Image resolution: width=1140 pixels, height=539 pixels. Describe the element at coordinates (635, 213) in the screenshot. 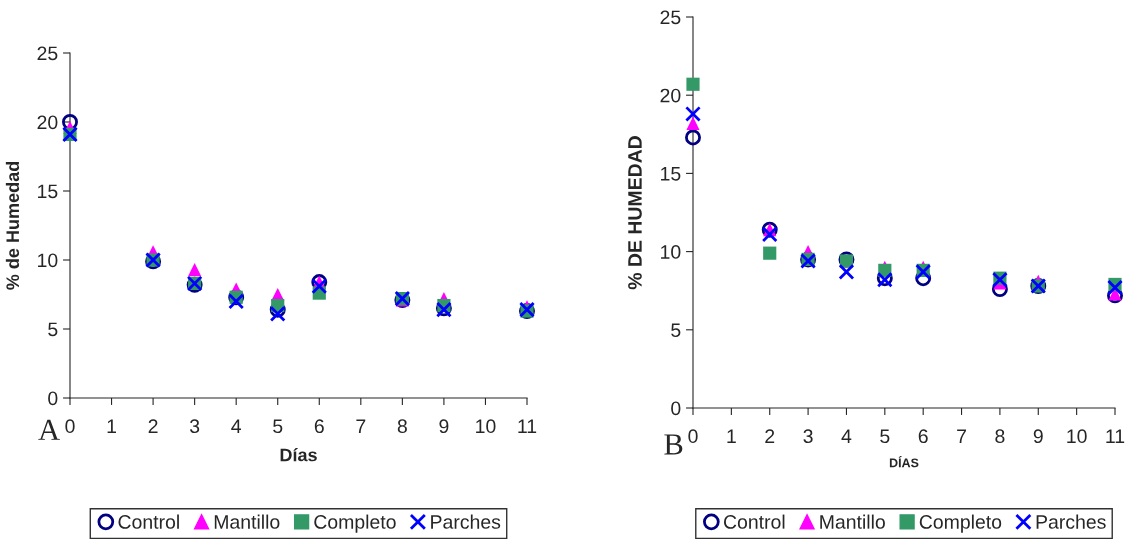

I see `y-axis-title: % DE HUMEDAD` at that location.